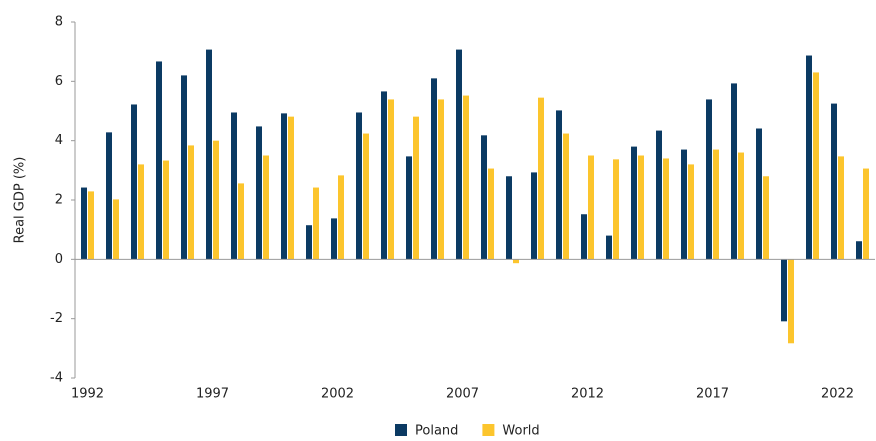 The height and width of the screenshot is (441, 876). I want to click on y-axis-label: Real GDP (%), so click(20, 200).